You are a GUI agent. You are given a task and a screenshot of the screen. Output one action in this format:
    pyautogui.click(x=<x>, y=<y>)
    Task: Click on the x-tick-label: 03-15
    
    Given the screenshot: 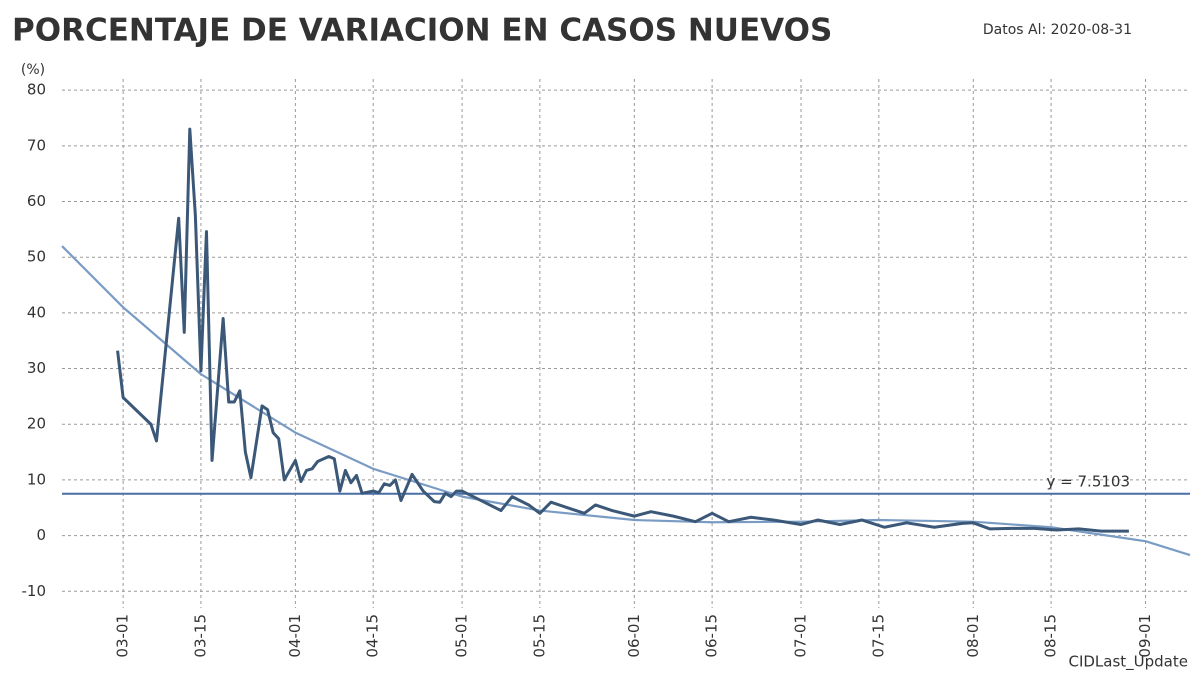 What is the action you would take?
    pyautogui.click(x=200, y=636)
    